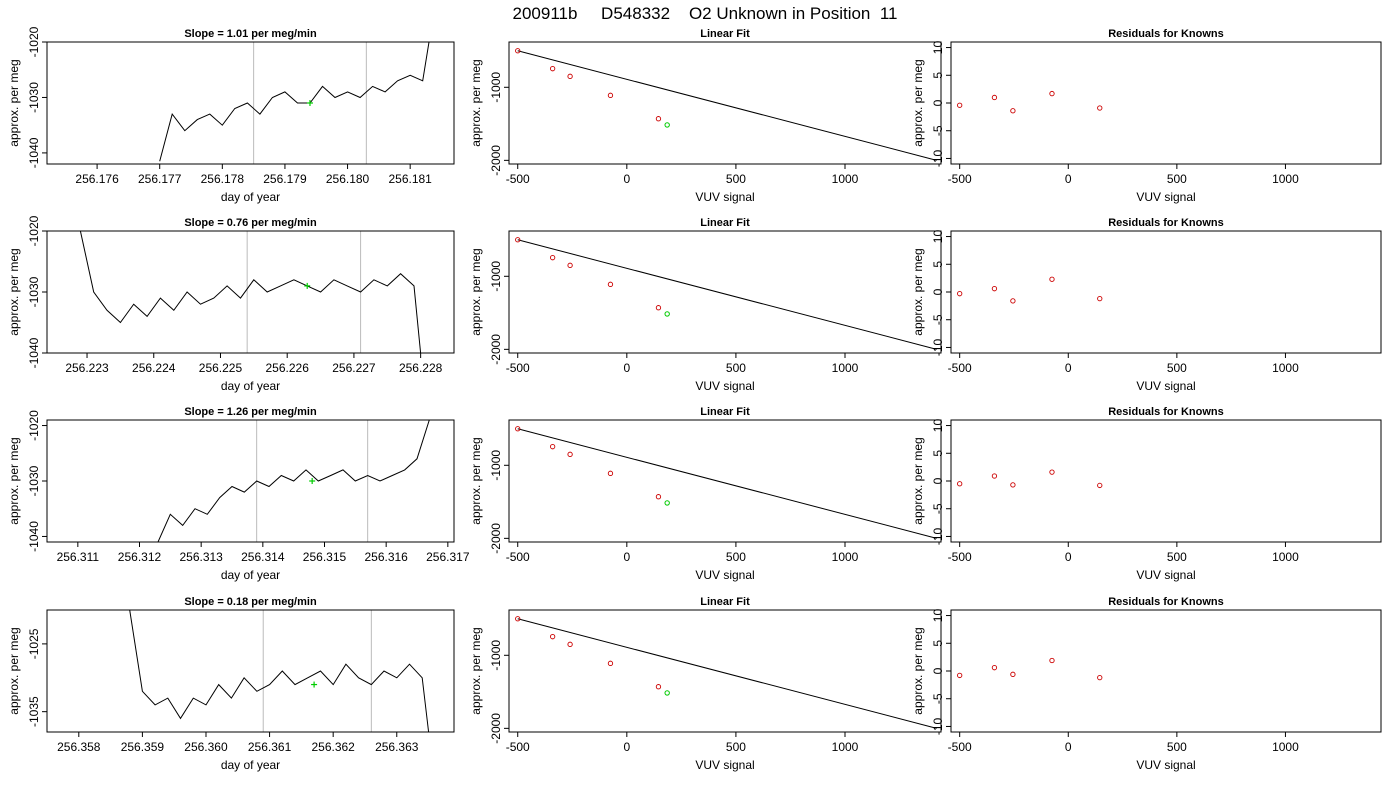 The height and width of the screenshot is (800, 1400). I want to click on x-tick-label: 256.316, so click(386, 557).